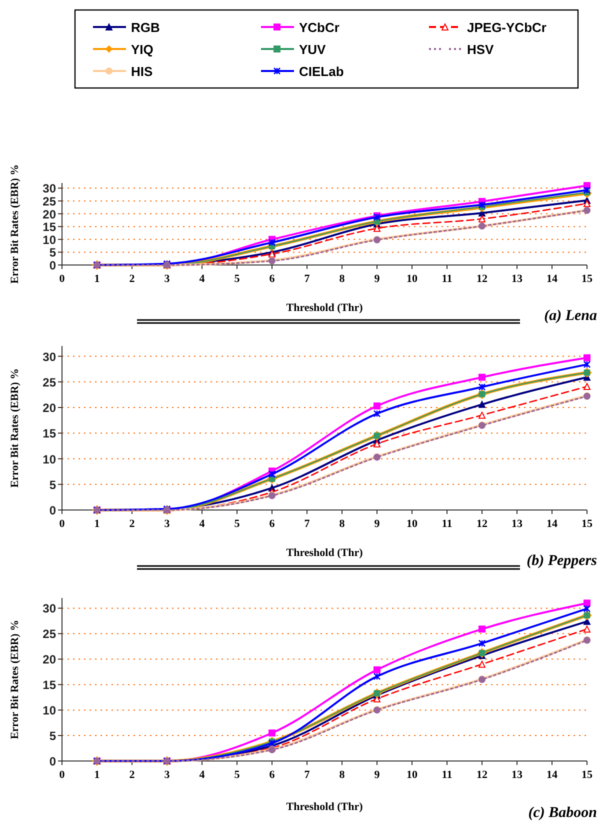 The image size is (603, 821). What do you see at coordinates (142, 49) in the screenshot?
I see `legend-label: YIQ` at bounding box center [142, 49].